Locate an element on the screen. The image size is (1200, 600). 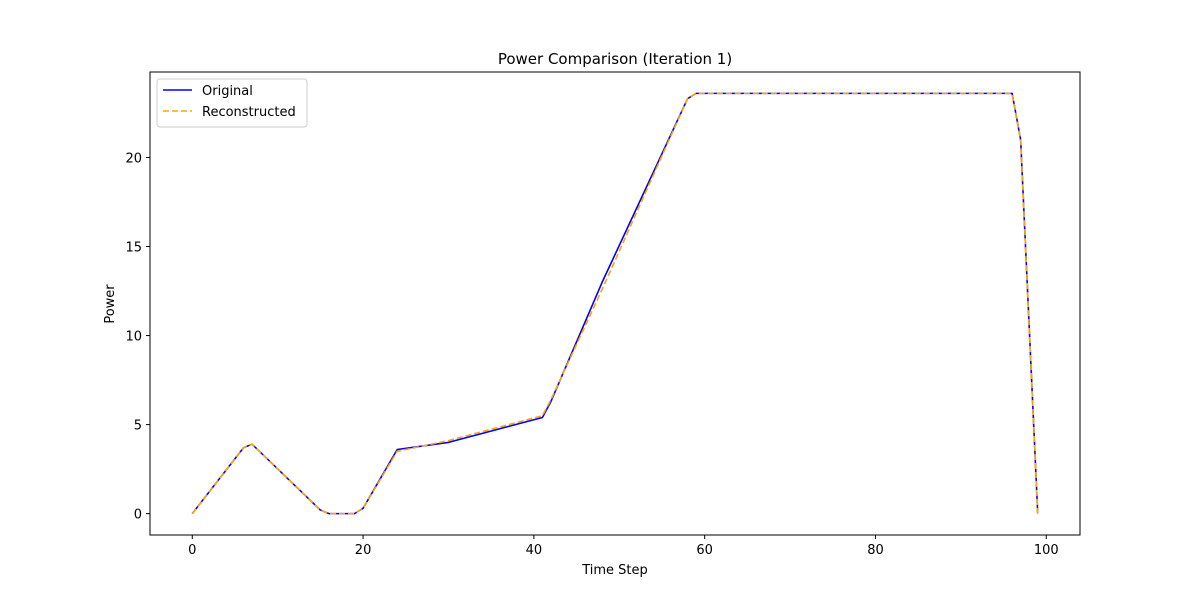
x-axis-label: Time Step is located at coordinates (614, 570).